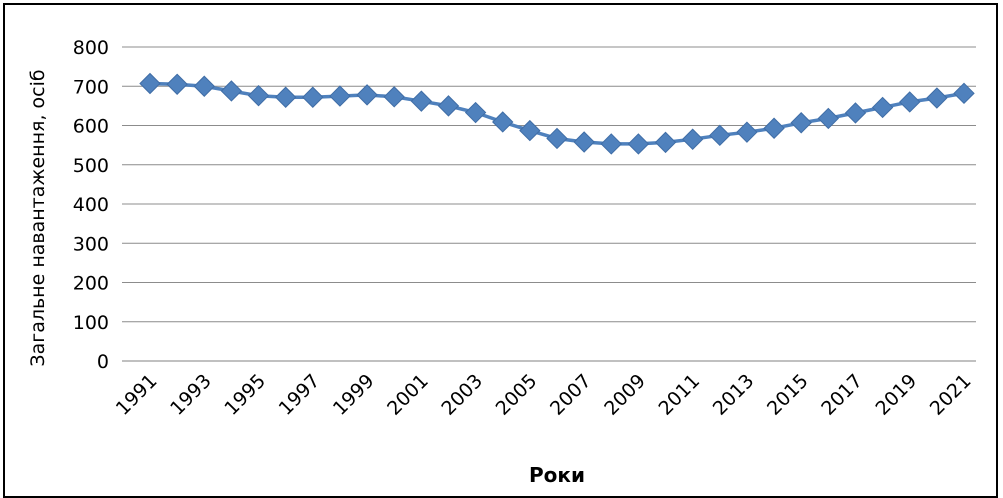 This screenshot has height=498, width=1003. I want to click on y-tick-label: 400, so click(91, 205).